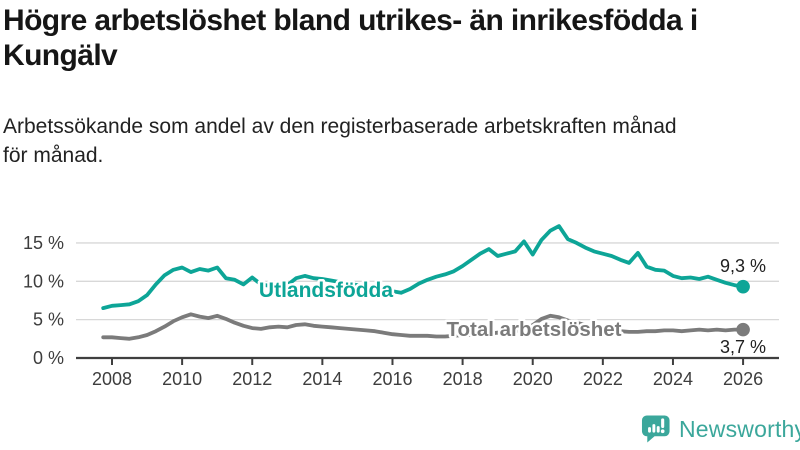 This screenshot has height=450, width=800. Describe the element at coordinates (673, 379) in the screenshot. I see `x-tick-label-2024: 2024` at that location.